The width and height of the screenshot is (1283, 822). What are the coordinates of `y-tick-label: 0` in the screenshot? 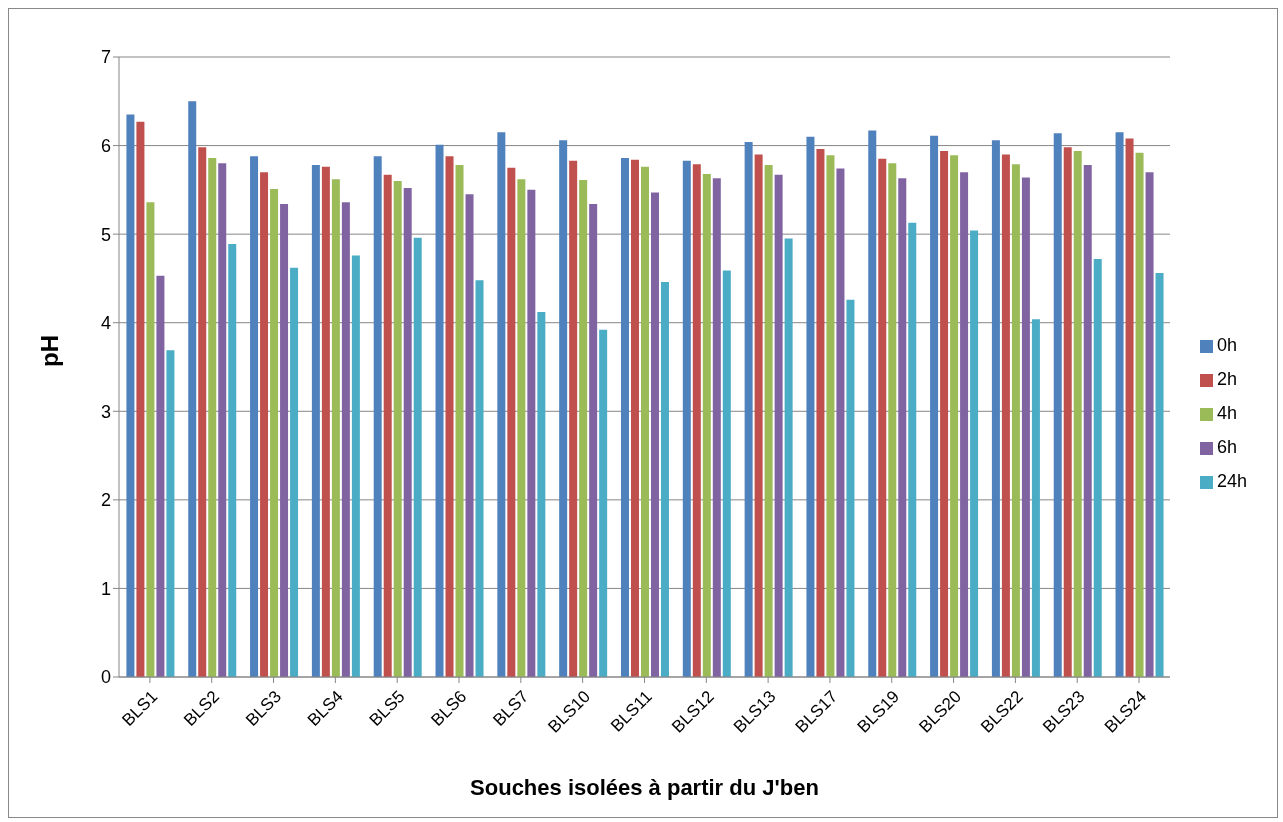 It's located at (105, 677).